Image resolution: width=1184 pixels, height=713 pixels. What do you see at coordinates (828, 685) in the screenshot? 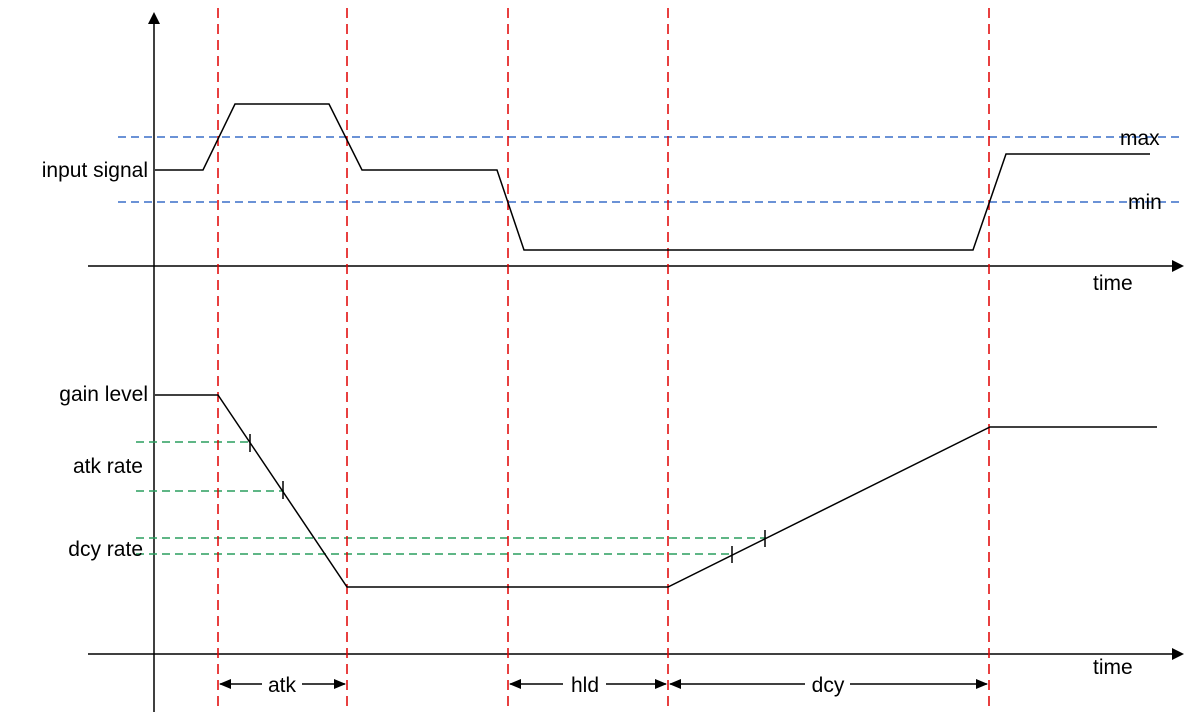
I see `dcy-span-label: dcy` at bounding box center [828, 685].